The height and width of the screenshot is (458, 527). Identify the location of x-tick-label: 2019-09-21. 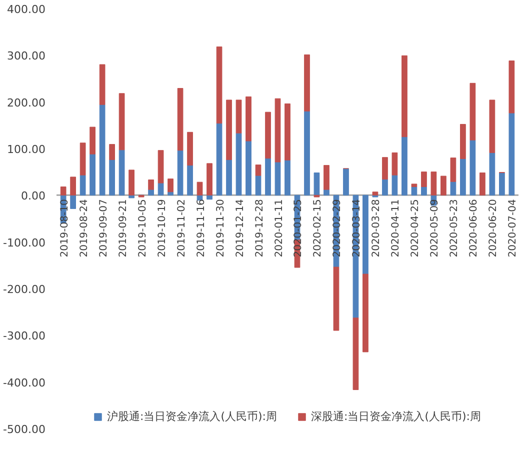
(123, 228).